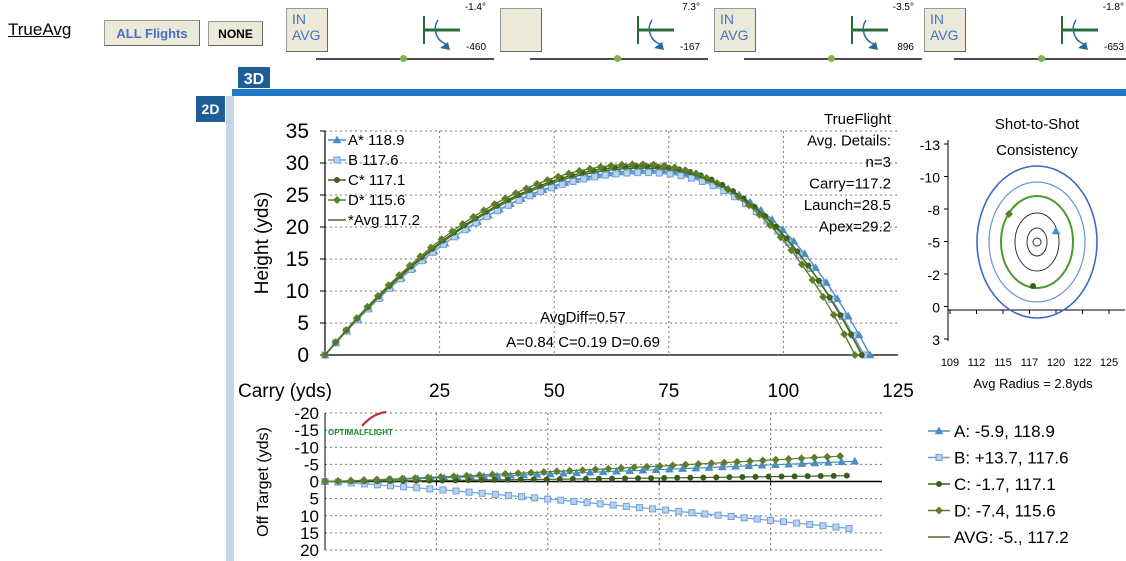  Describe the element at coordinates (254, 77) in the screenshot. I see `tab-3d: 3D` at that location.